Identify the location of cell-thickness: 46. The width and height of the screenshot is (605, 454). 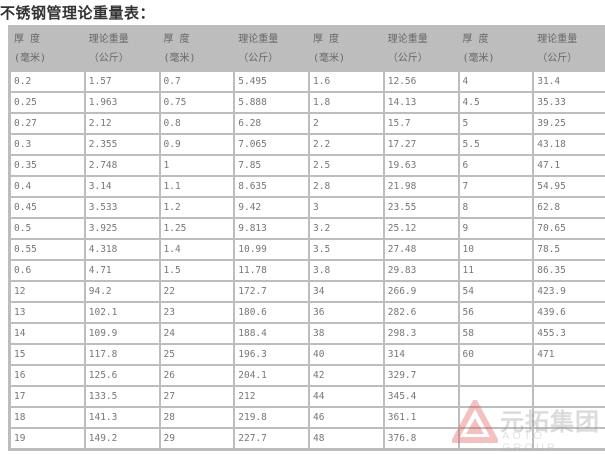
(346, 417).